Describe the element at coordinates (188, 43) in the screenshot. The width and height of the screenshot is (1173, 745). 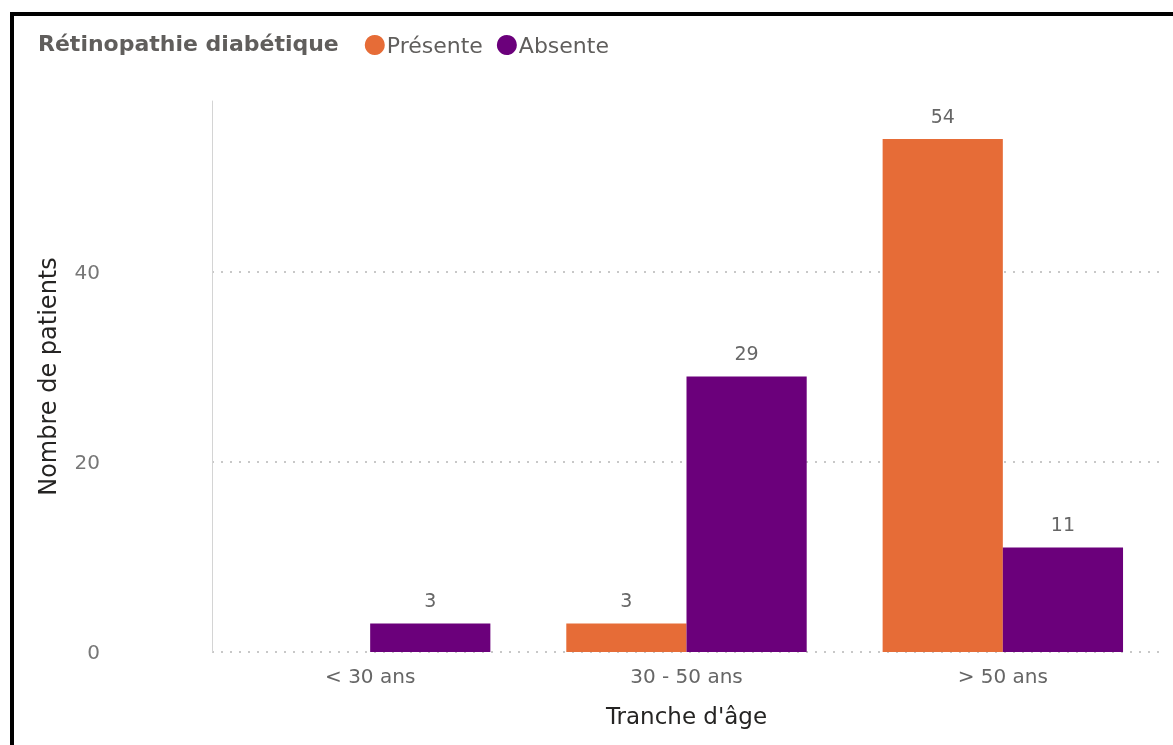
I see `legend-title: Rétinopathie diabétique` at that location.